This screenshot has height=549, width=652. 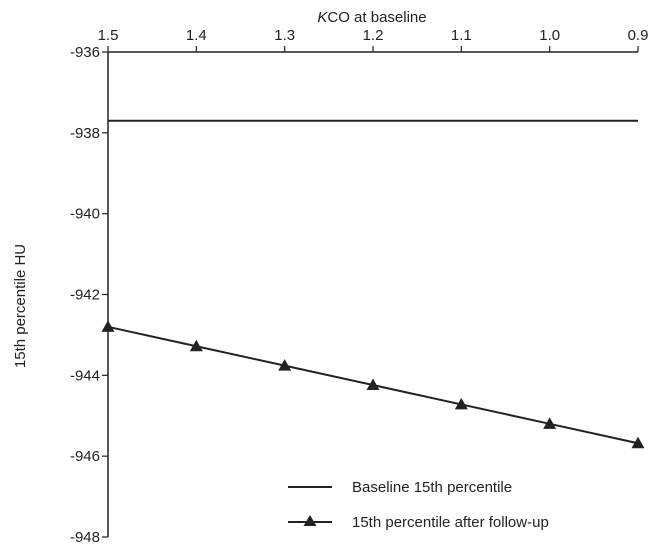 What do you see at coordinates (85, 295) in the screenshot?
I see `y-tick-label-3: -942` at bounding box center [85, 295].